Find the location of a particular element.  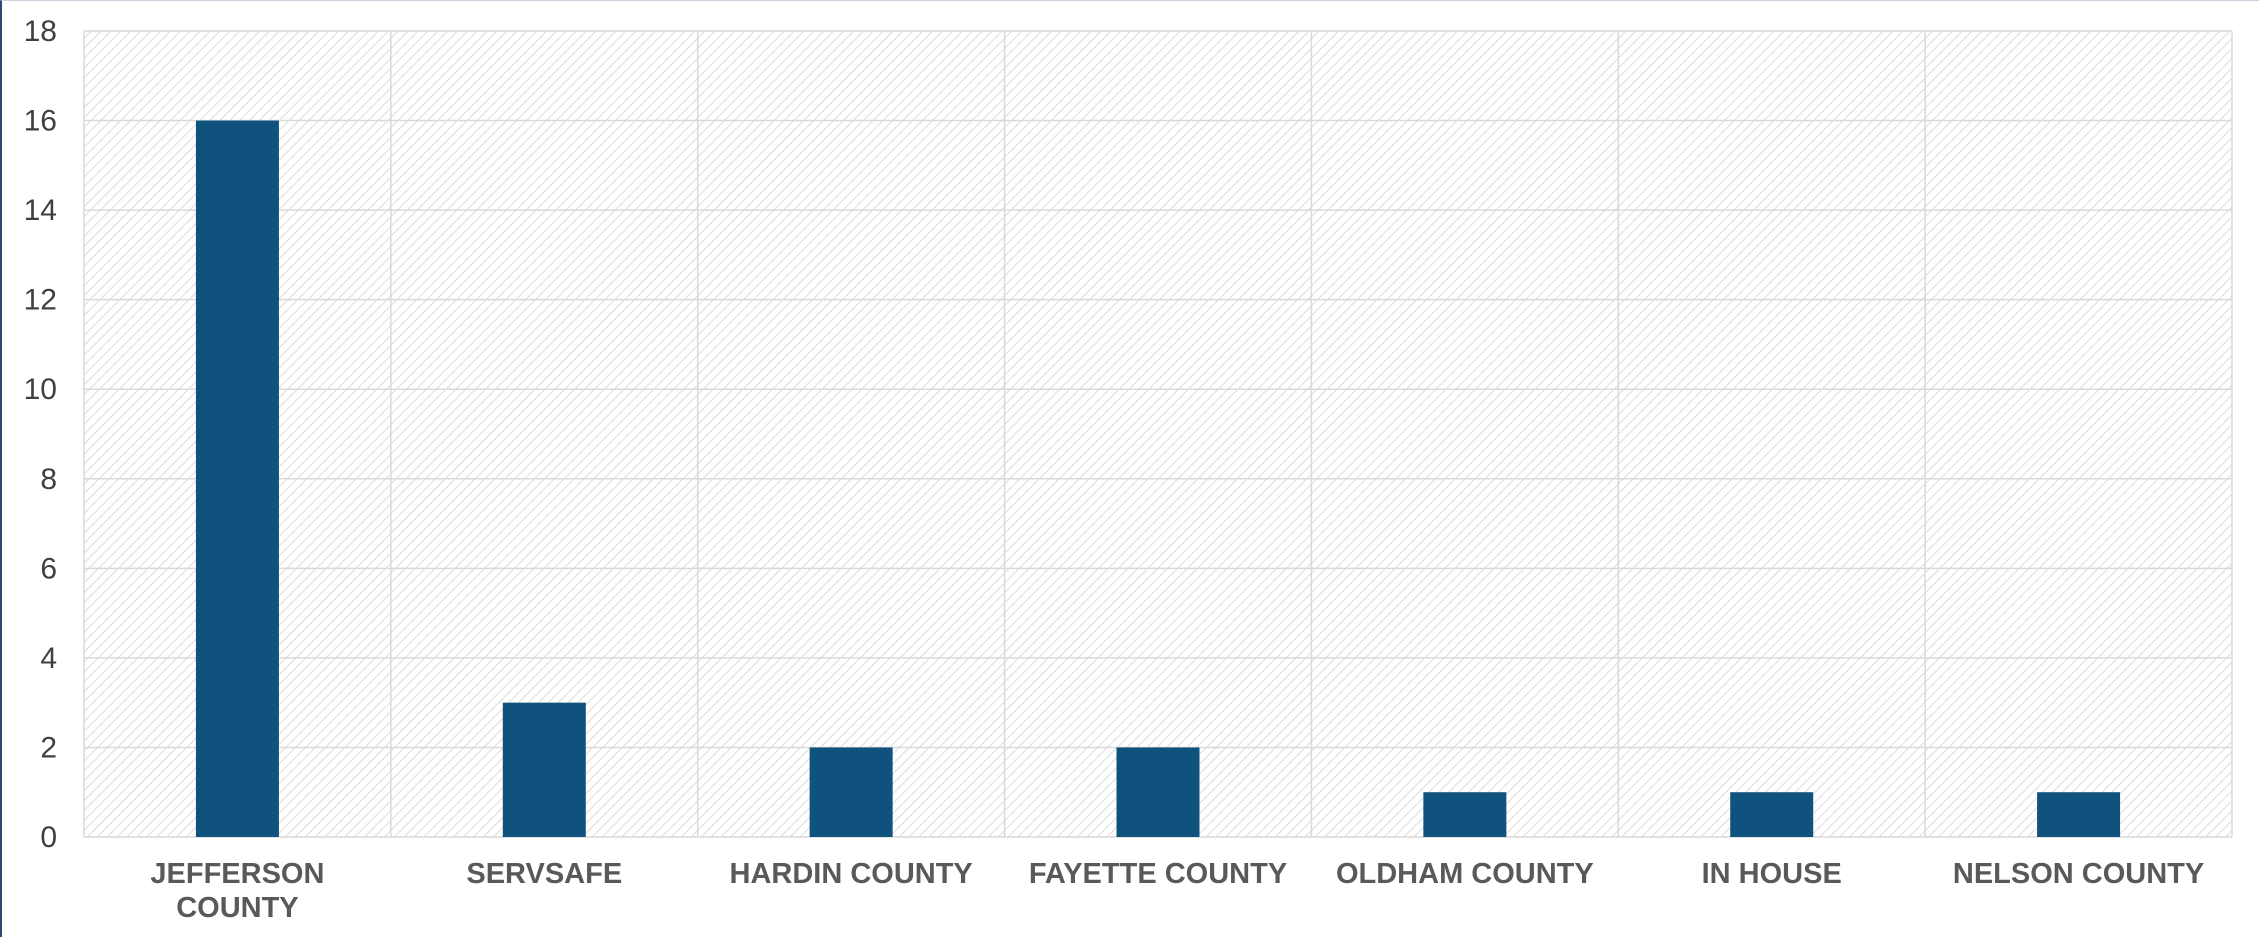

y-tick-label: 10 is located at coordinates (40, 389).